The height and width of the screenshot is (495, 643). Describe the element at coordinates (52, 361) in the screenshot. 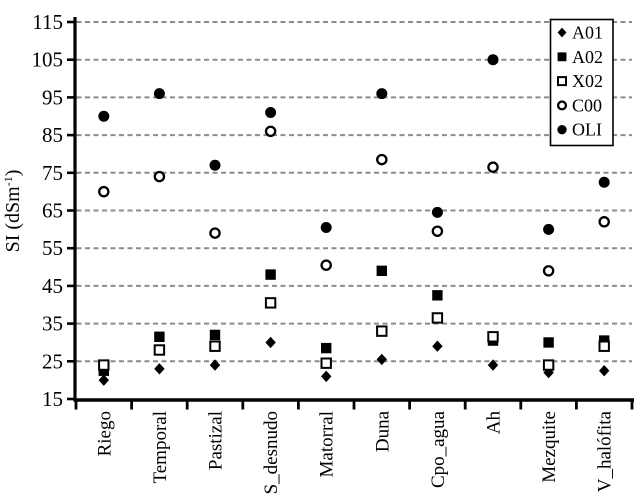

I see `y-tick-label: 25` at that location.